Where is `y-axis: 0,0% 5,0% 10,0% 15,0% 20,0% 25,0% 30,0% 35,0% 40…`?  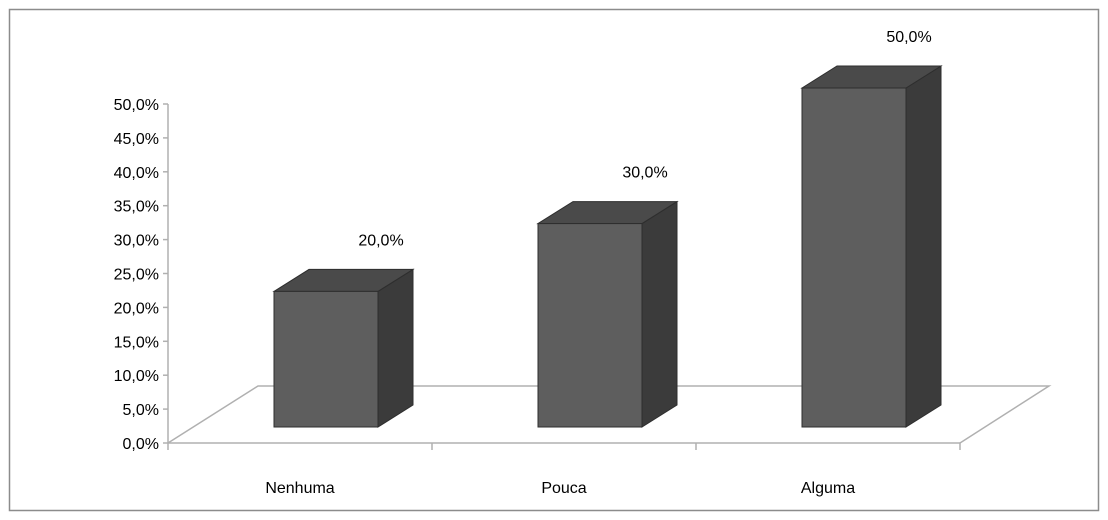
y-axis: 0,0% 5,0% 10,0% 15,0% 20,0% 25,0% 30,0% 35,0% 40… is located at coordinates (141, 275).